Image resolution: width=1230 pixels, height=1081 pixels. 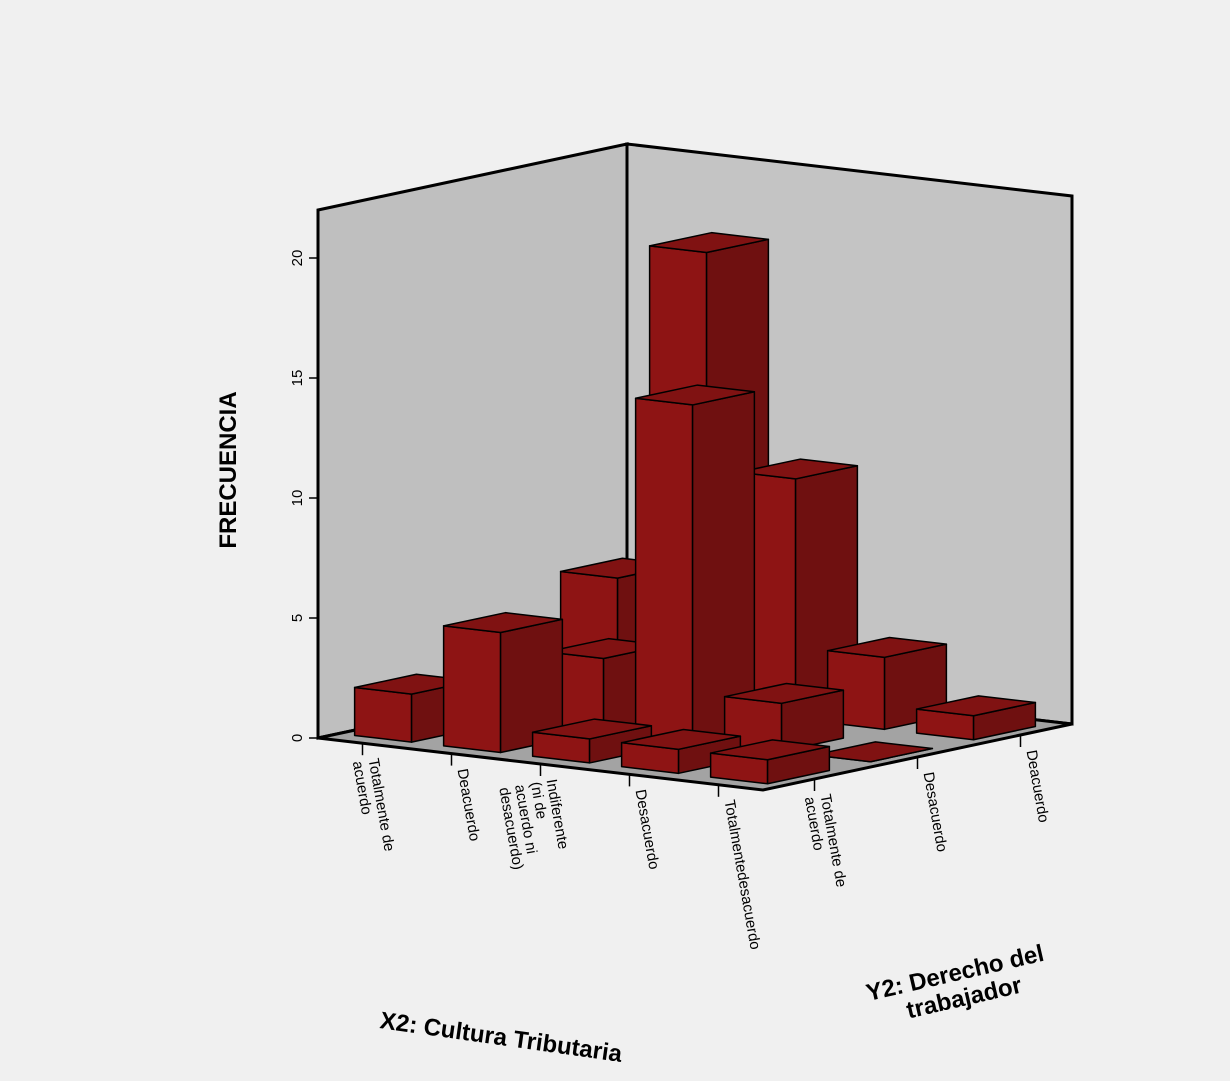 I want to click on z-tick-label: 5, so click(x=297, y=618).